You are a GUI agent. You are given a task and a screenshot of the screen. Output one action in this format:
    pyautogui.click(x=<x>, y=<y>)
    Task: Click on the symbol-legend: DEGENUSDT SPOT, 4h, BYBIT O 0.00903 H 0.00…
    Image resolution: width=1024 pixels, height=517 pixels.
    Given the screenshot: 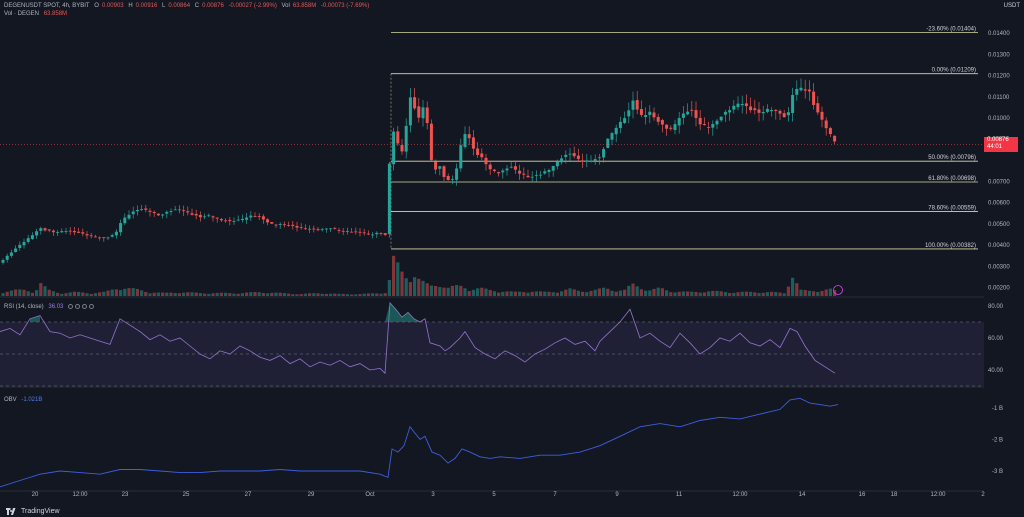 What is the action you would take?
    pyautogui.click(x=187, y=6)
    